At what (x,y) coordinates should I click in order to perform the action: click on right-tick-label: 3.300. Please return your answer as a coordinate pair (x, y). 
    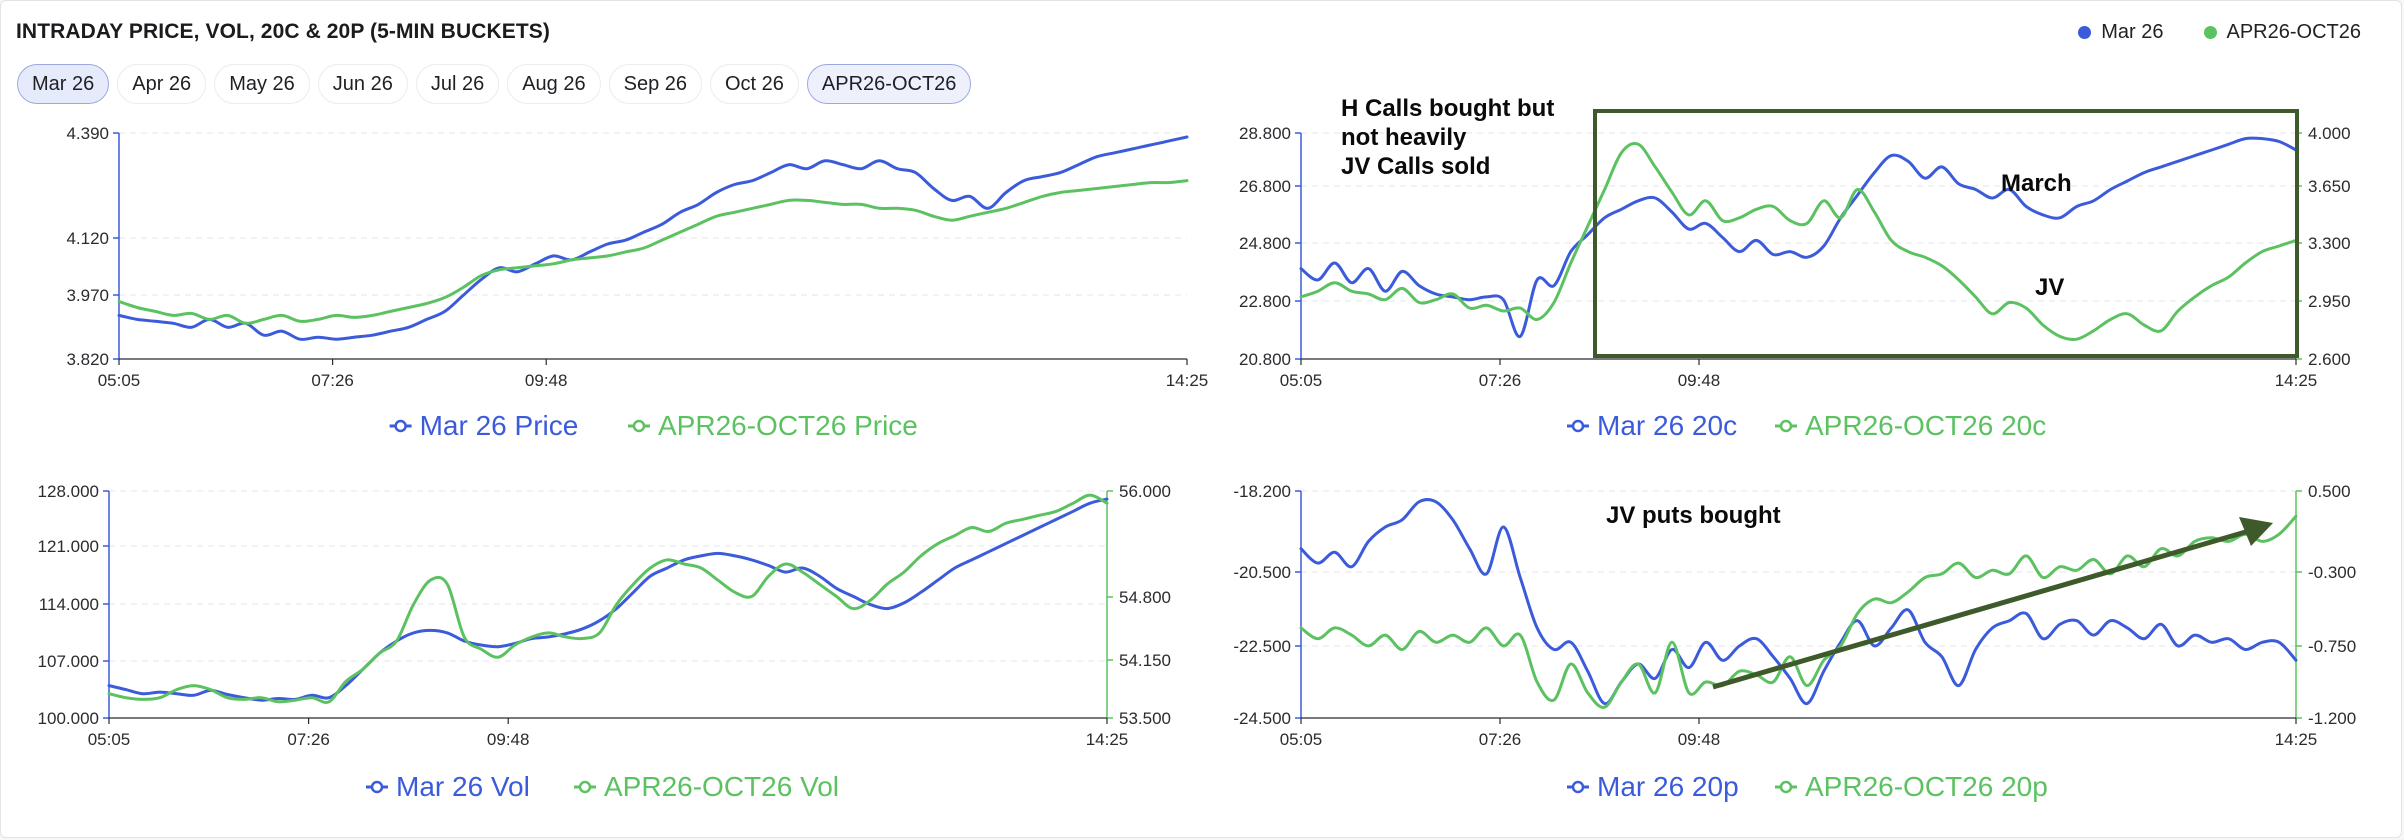
    Looking at the image, I should click on (2329, 243).